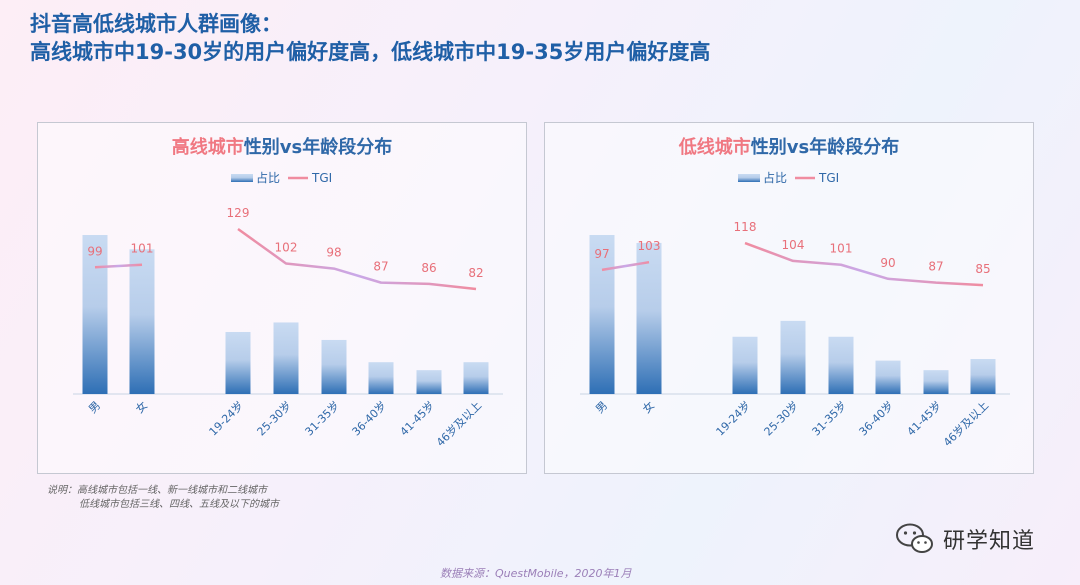  What do you see at coordinates (714, 147) in the screenshot?
I see `chart-title-highlight: 低线城市` at bounding box center [714, 147].